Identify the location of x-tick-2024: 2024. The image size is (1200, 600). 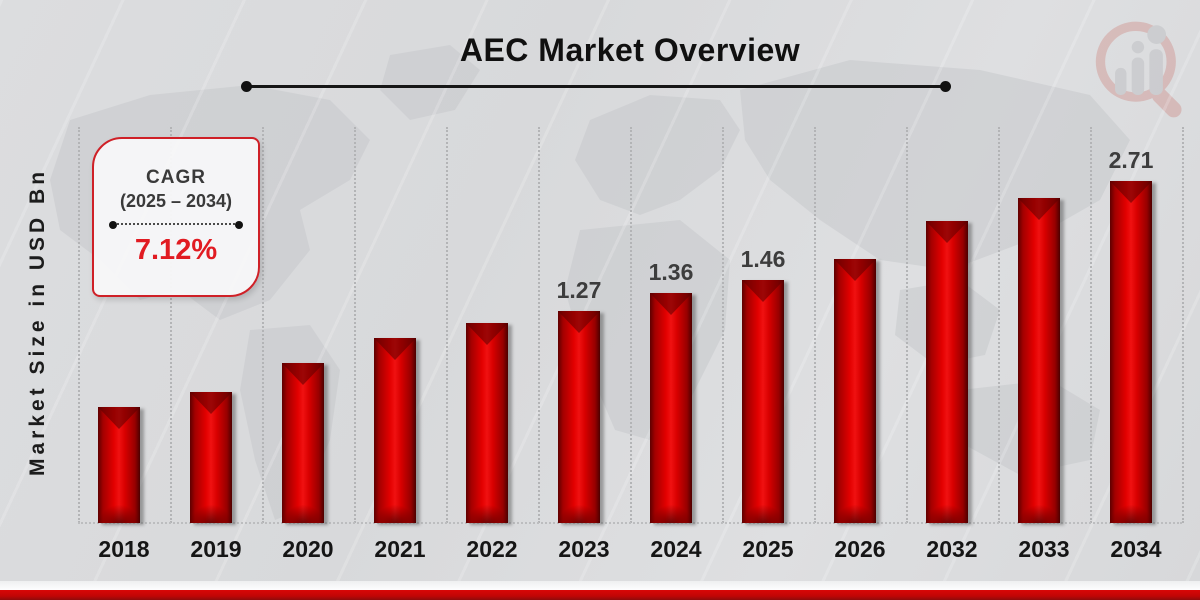
(676, 549).